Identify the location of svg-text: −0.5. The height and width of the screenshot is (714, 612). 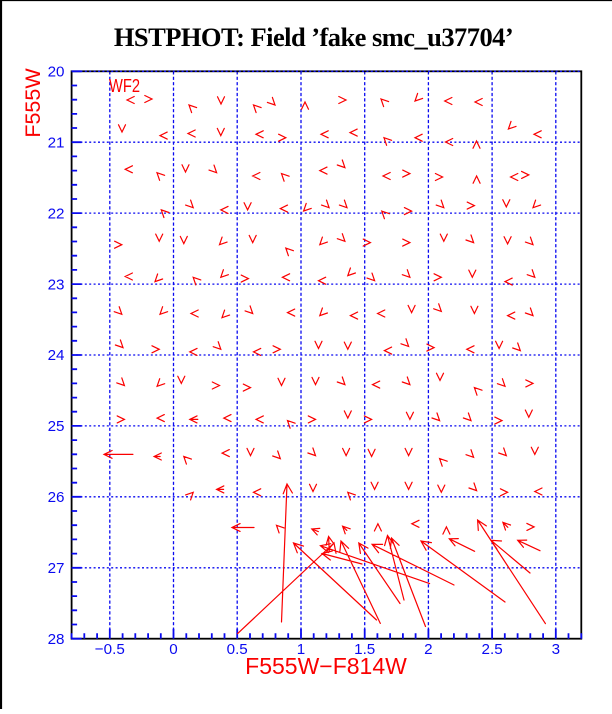
(110, 649).